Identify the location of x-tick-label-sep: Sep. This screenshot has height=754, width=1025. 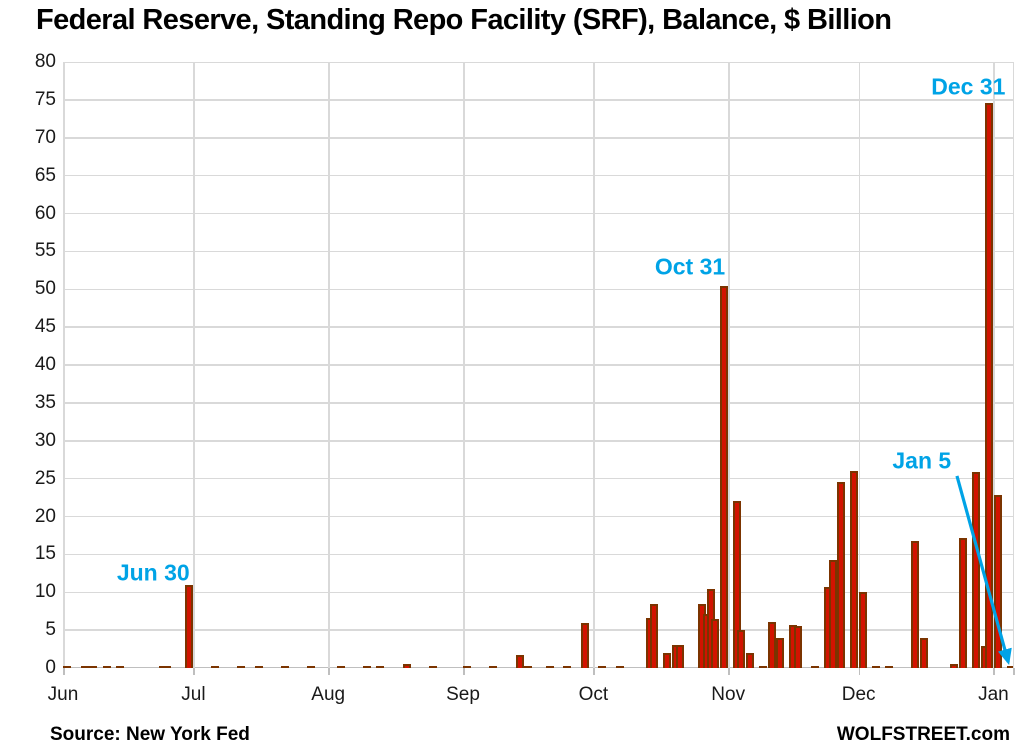
(463, 694).